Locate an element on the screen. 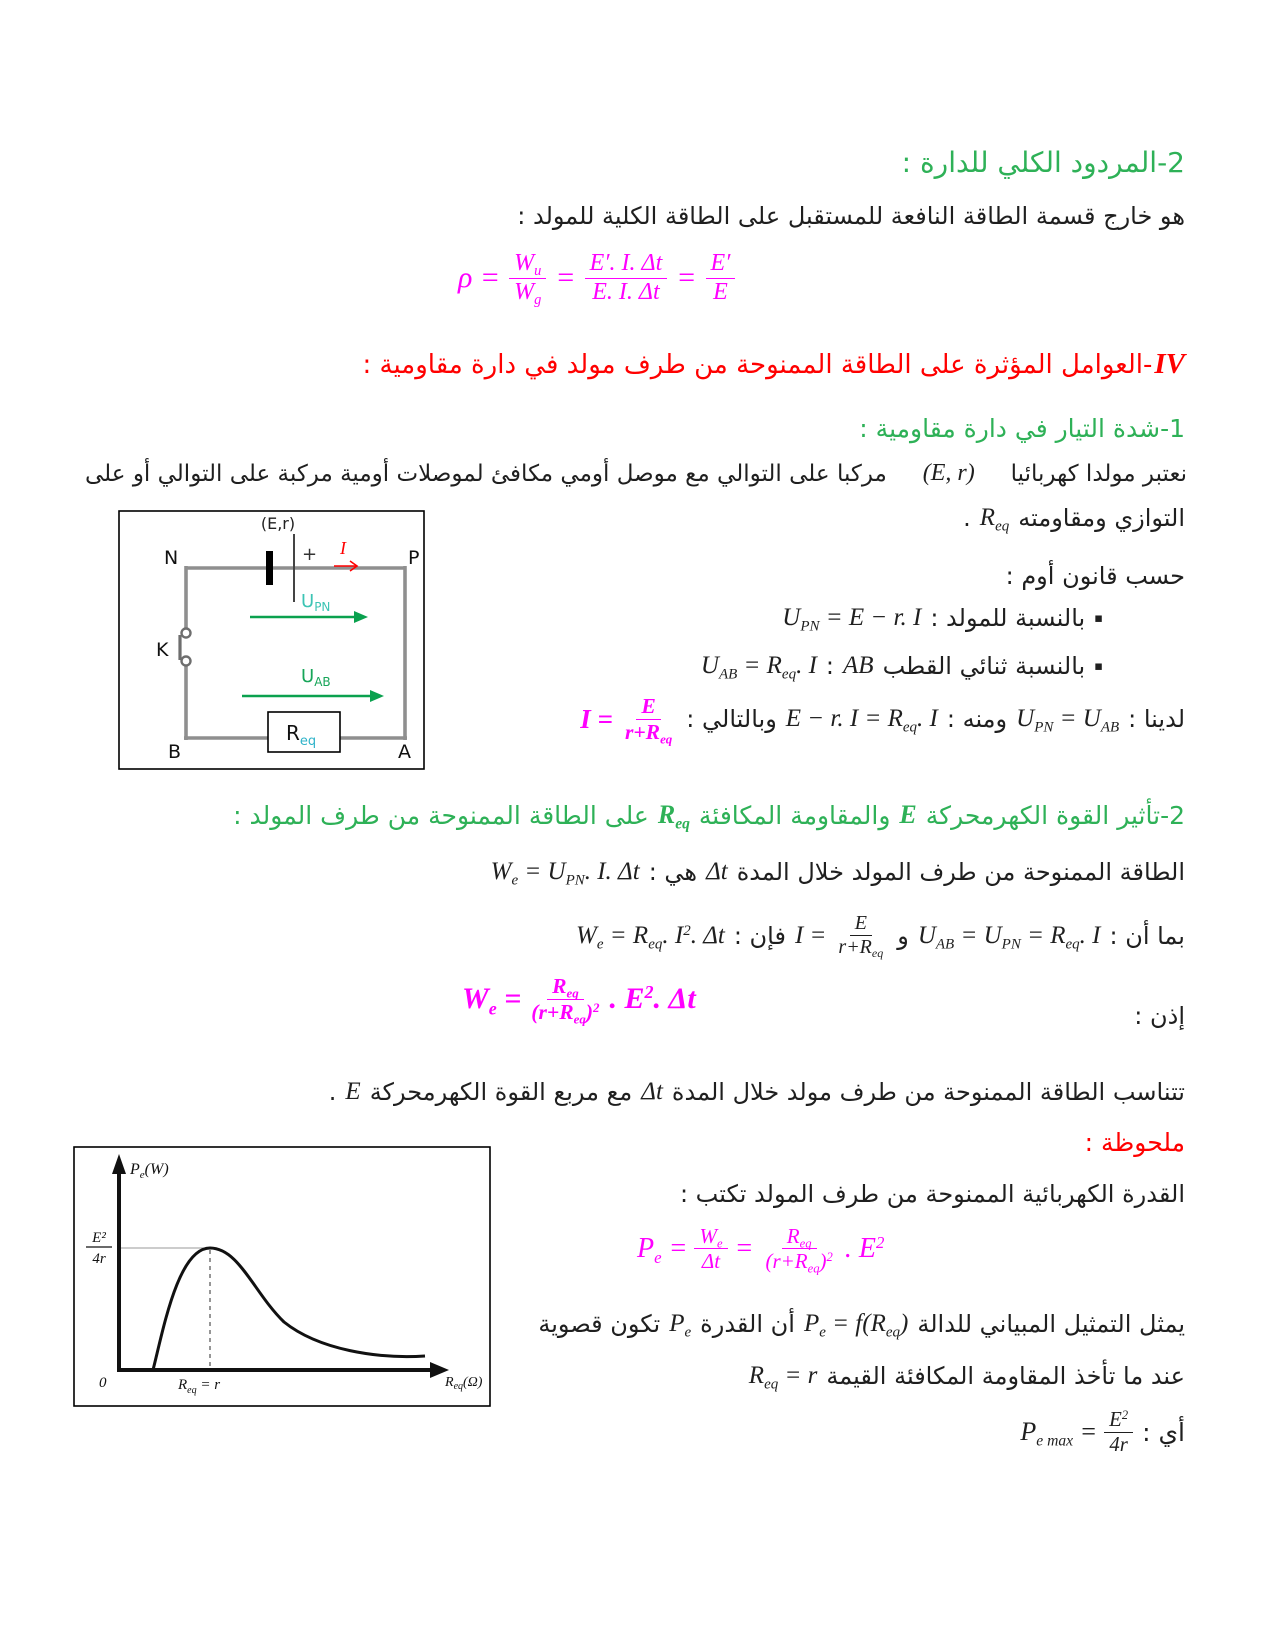 The image size is (1275, 1650). w1-formula: We = UPN. I. Δt is located at coordinates (565, 873).